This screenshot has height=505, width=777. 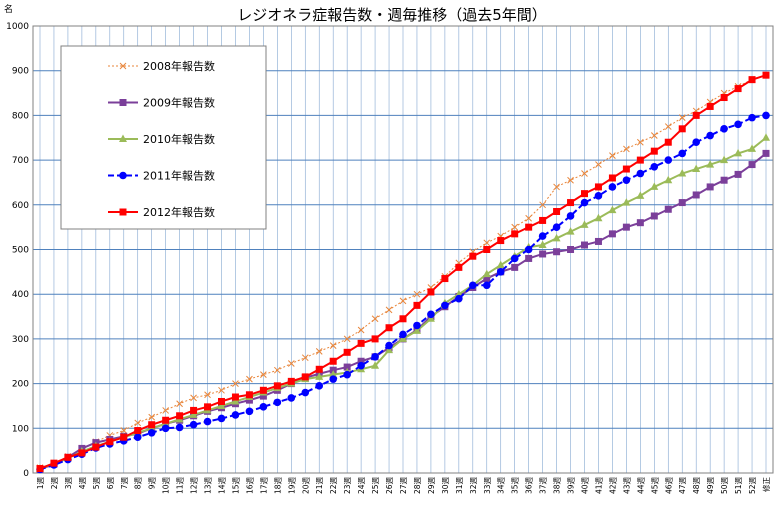 I want to click on x-tick-label: 1週, so click(x=40, y=483).